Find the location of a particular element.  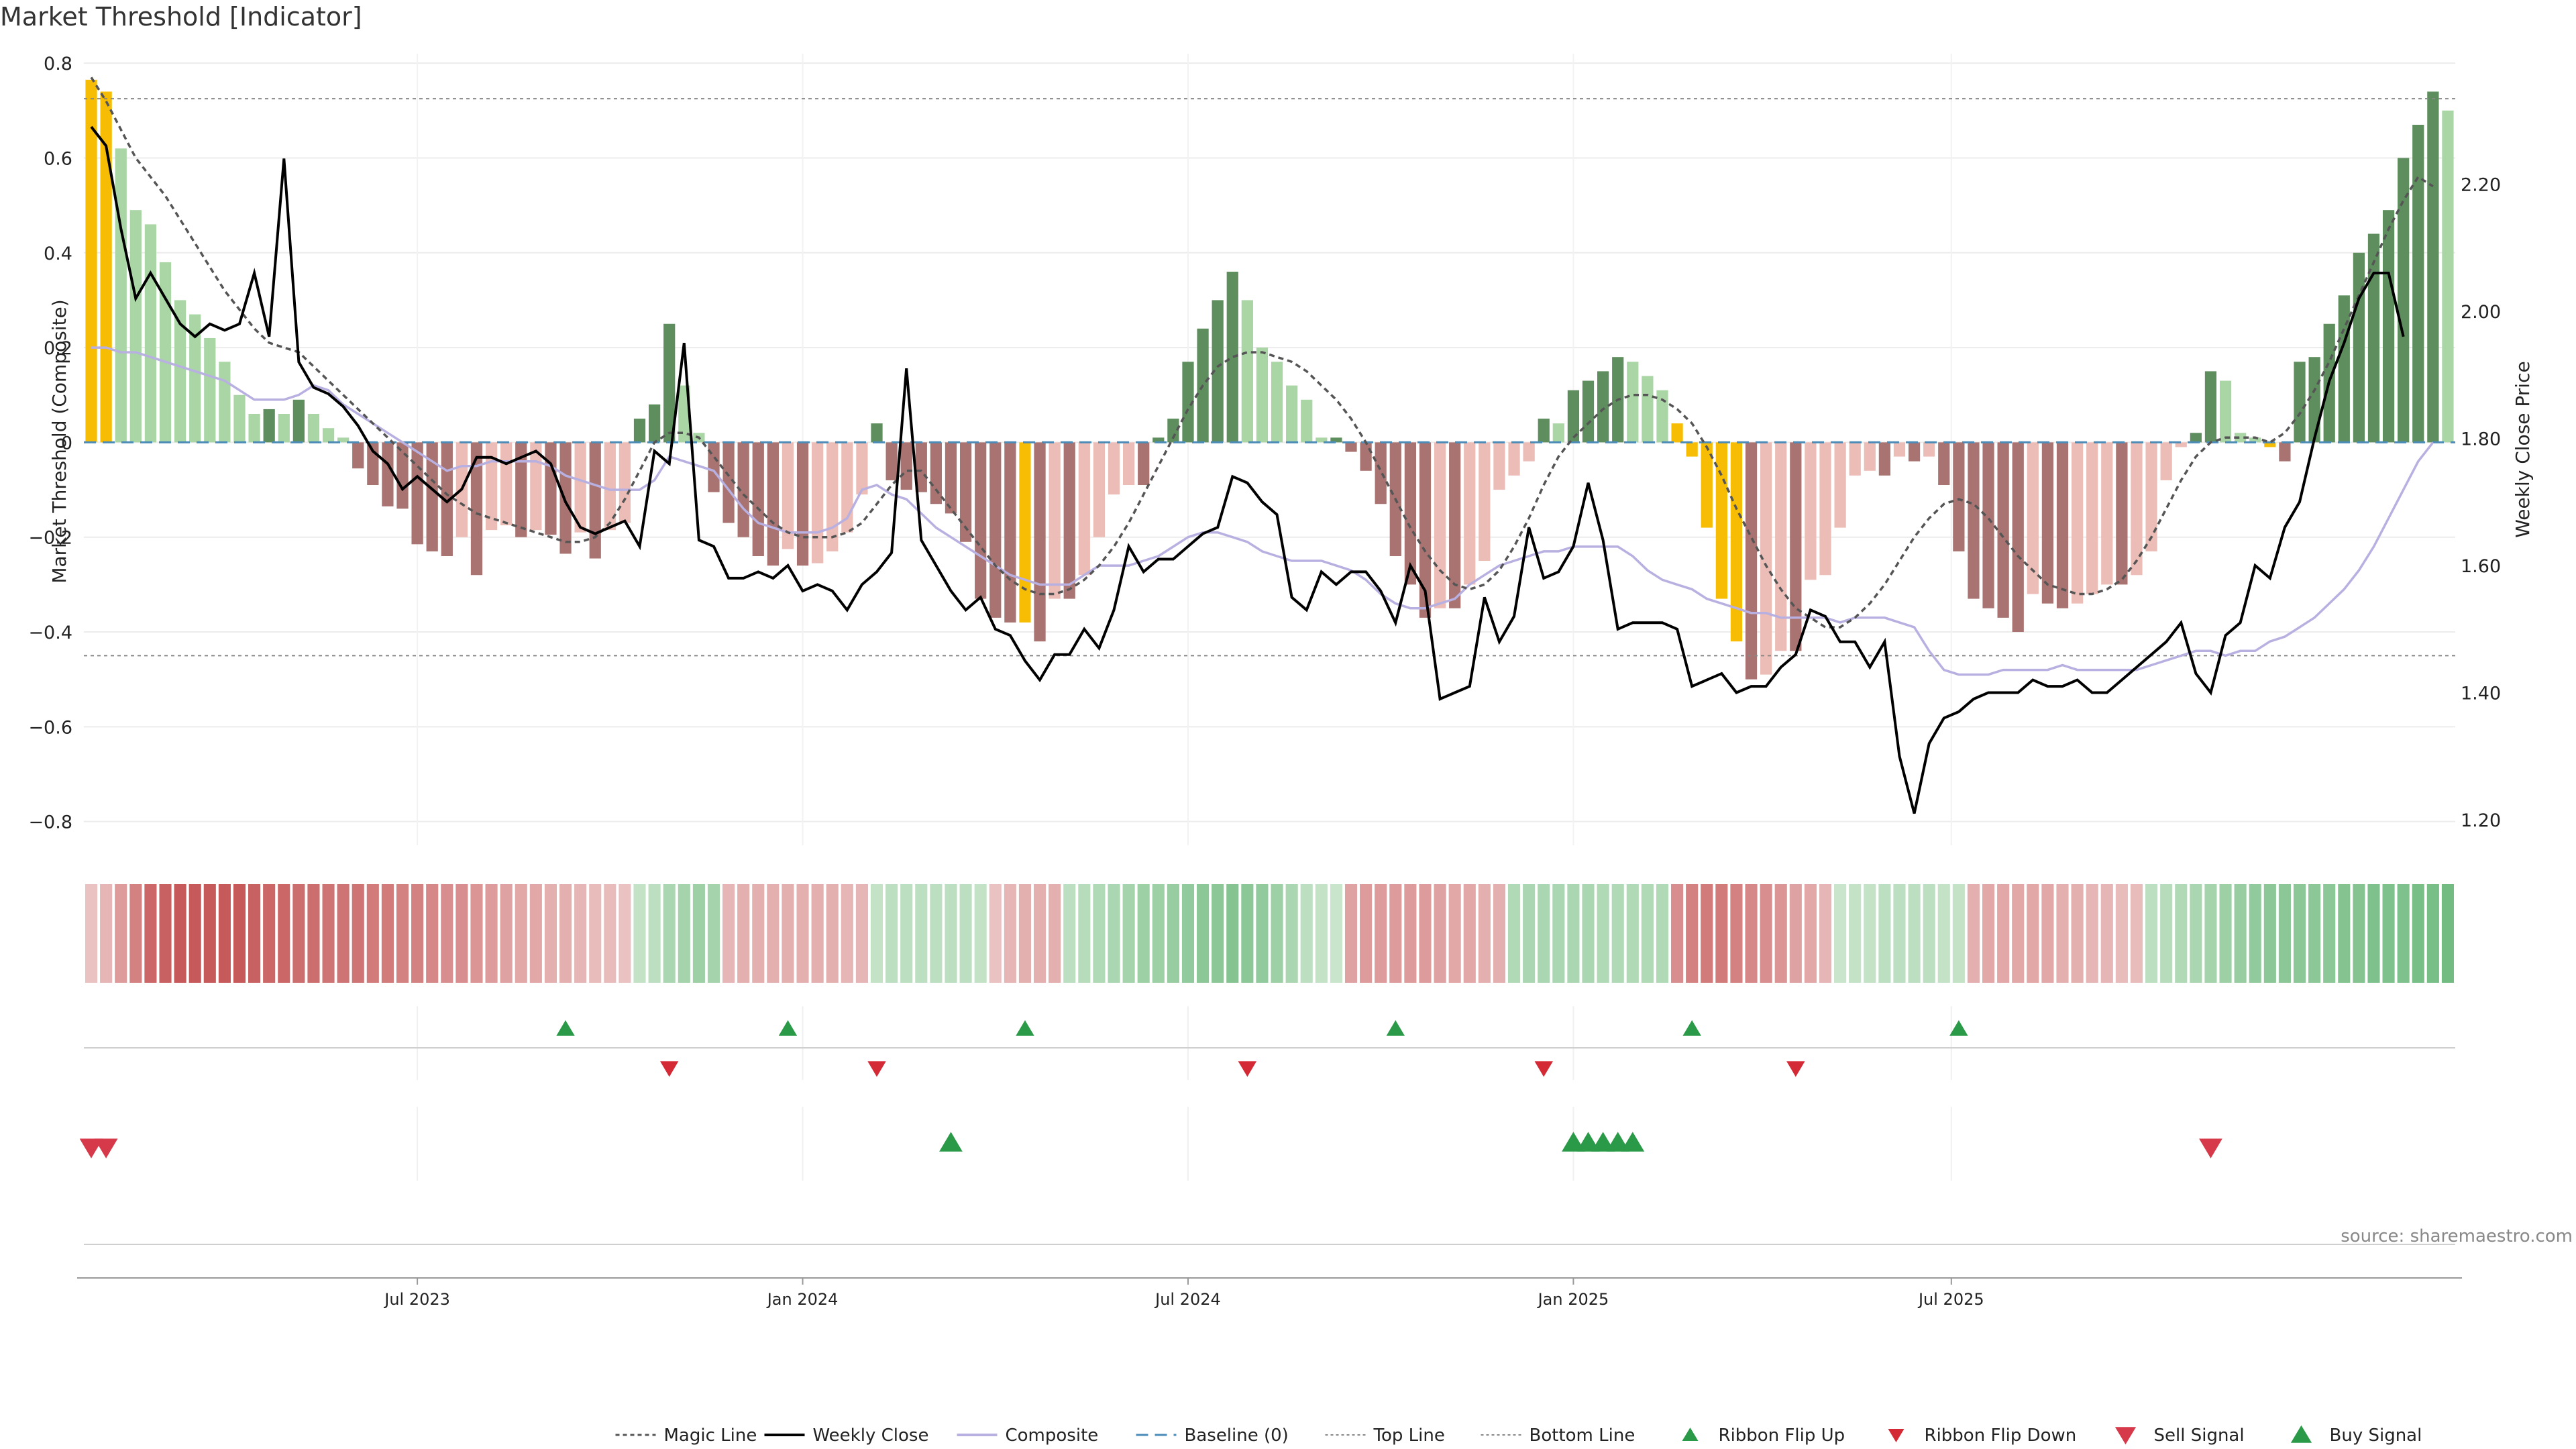

chart-title: Market Threshold [Indicator] is located at coordinates (181, 17).